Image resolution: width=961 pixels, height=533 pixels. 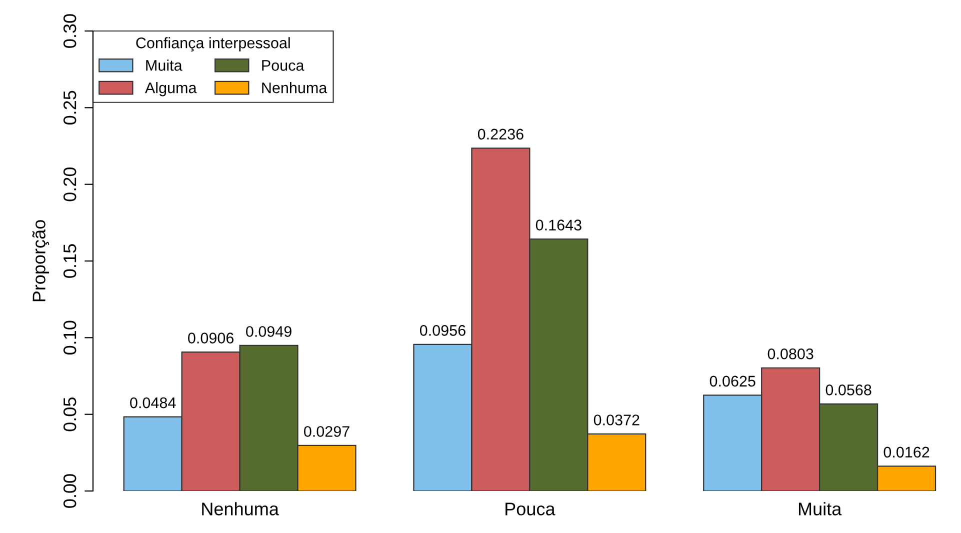 What do you see at coordinates (531, 509) in the screenshot?
I see `x-tick-label: Pouca` at bounding box center [531, 509].